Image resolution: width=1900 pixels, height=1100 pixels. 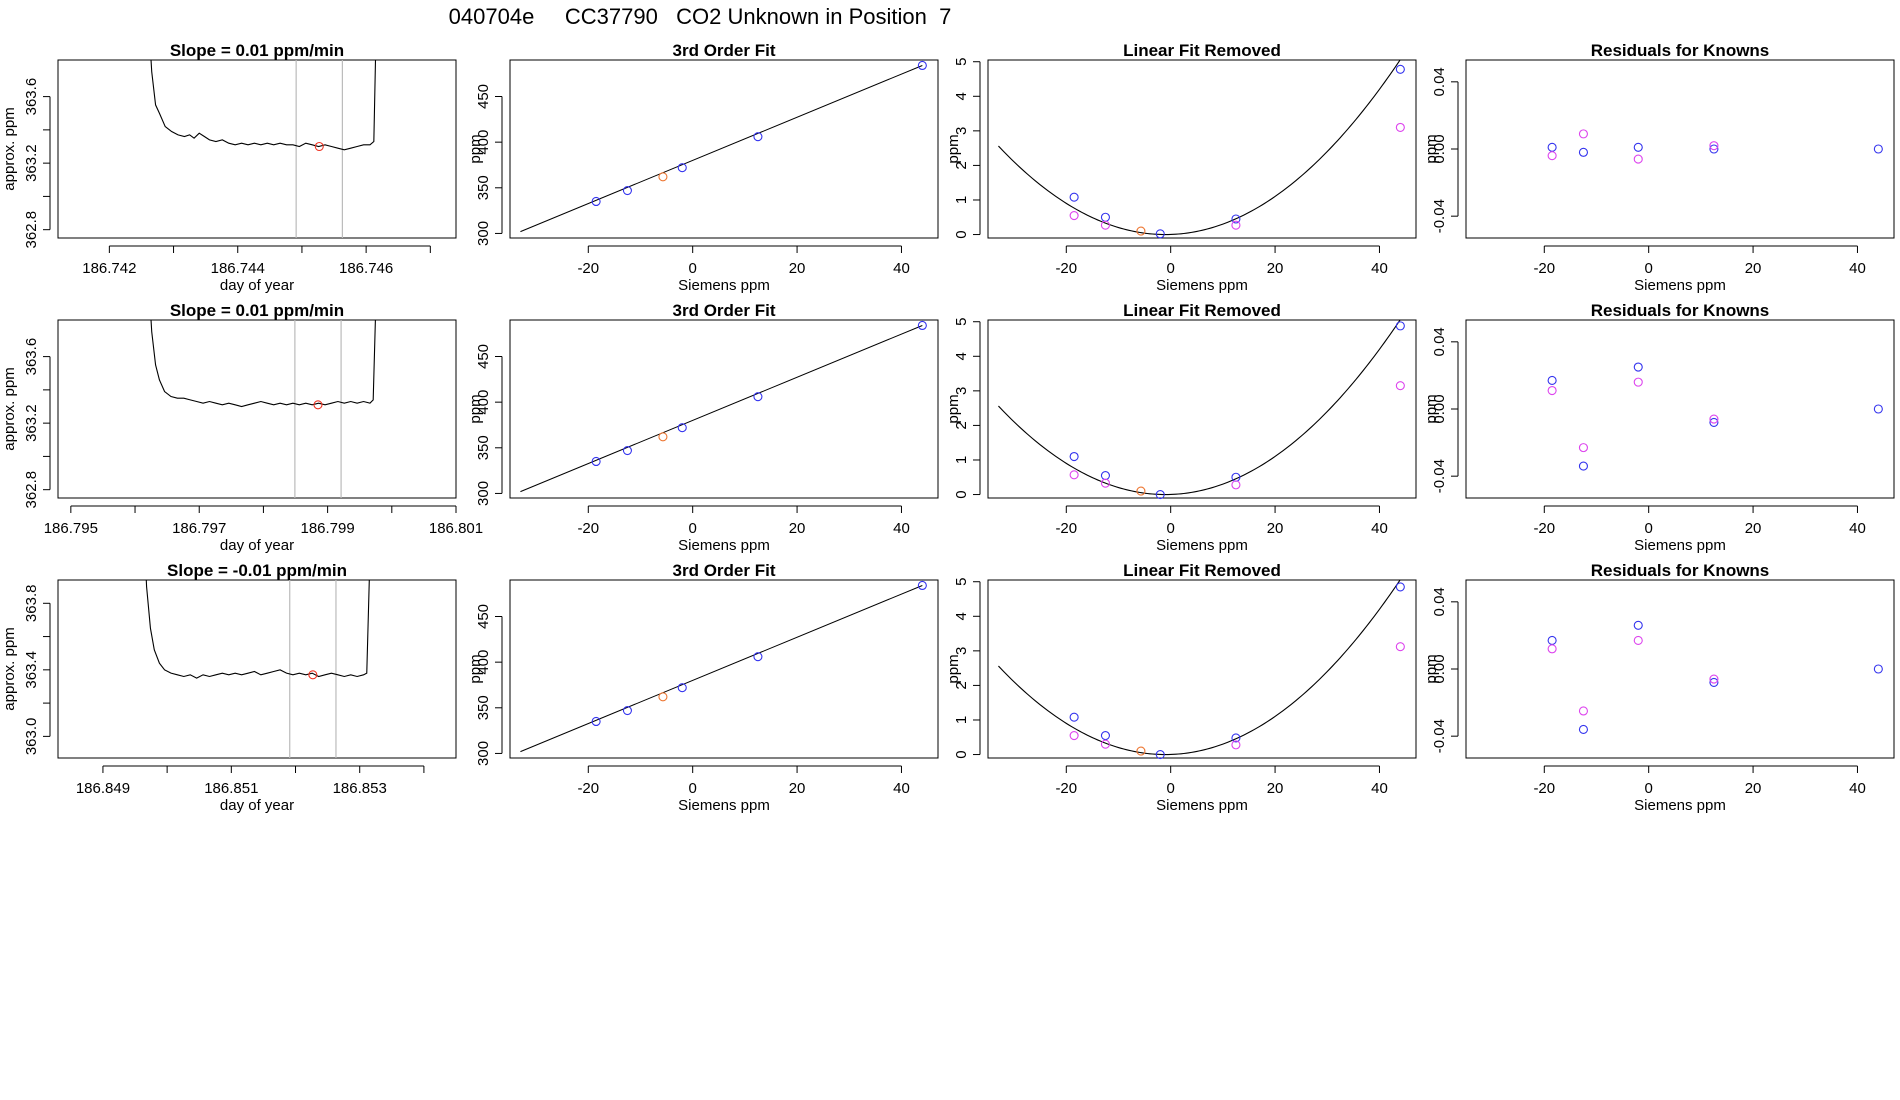 What do you see at coordinates (961, 494) in the screenshot?
I see `y-tick-label: 0` at bounding box center [961, 494].